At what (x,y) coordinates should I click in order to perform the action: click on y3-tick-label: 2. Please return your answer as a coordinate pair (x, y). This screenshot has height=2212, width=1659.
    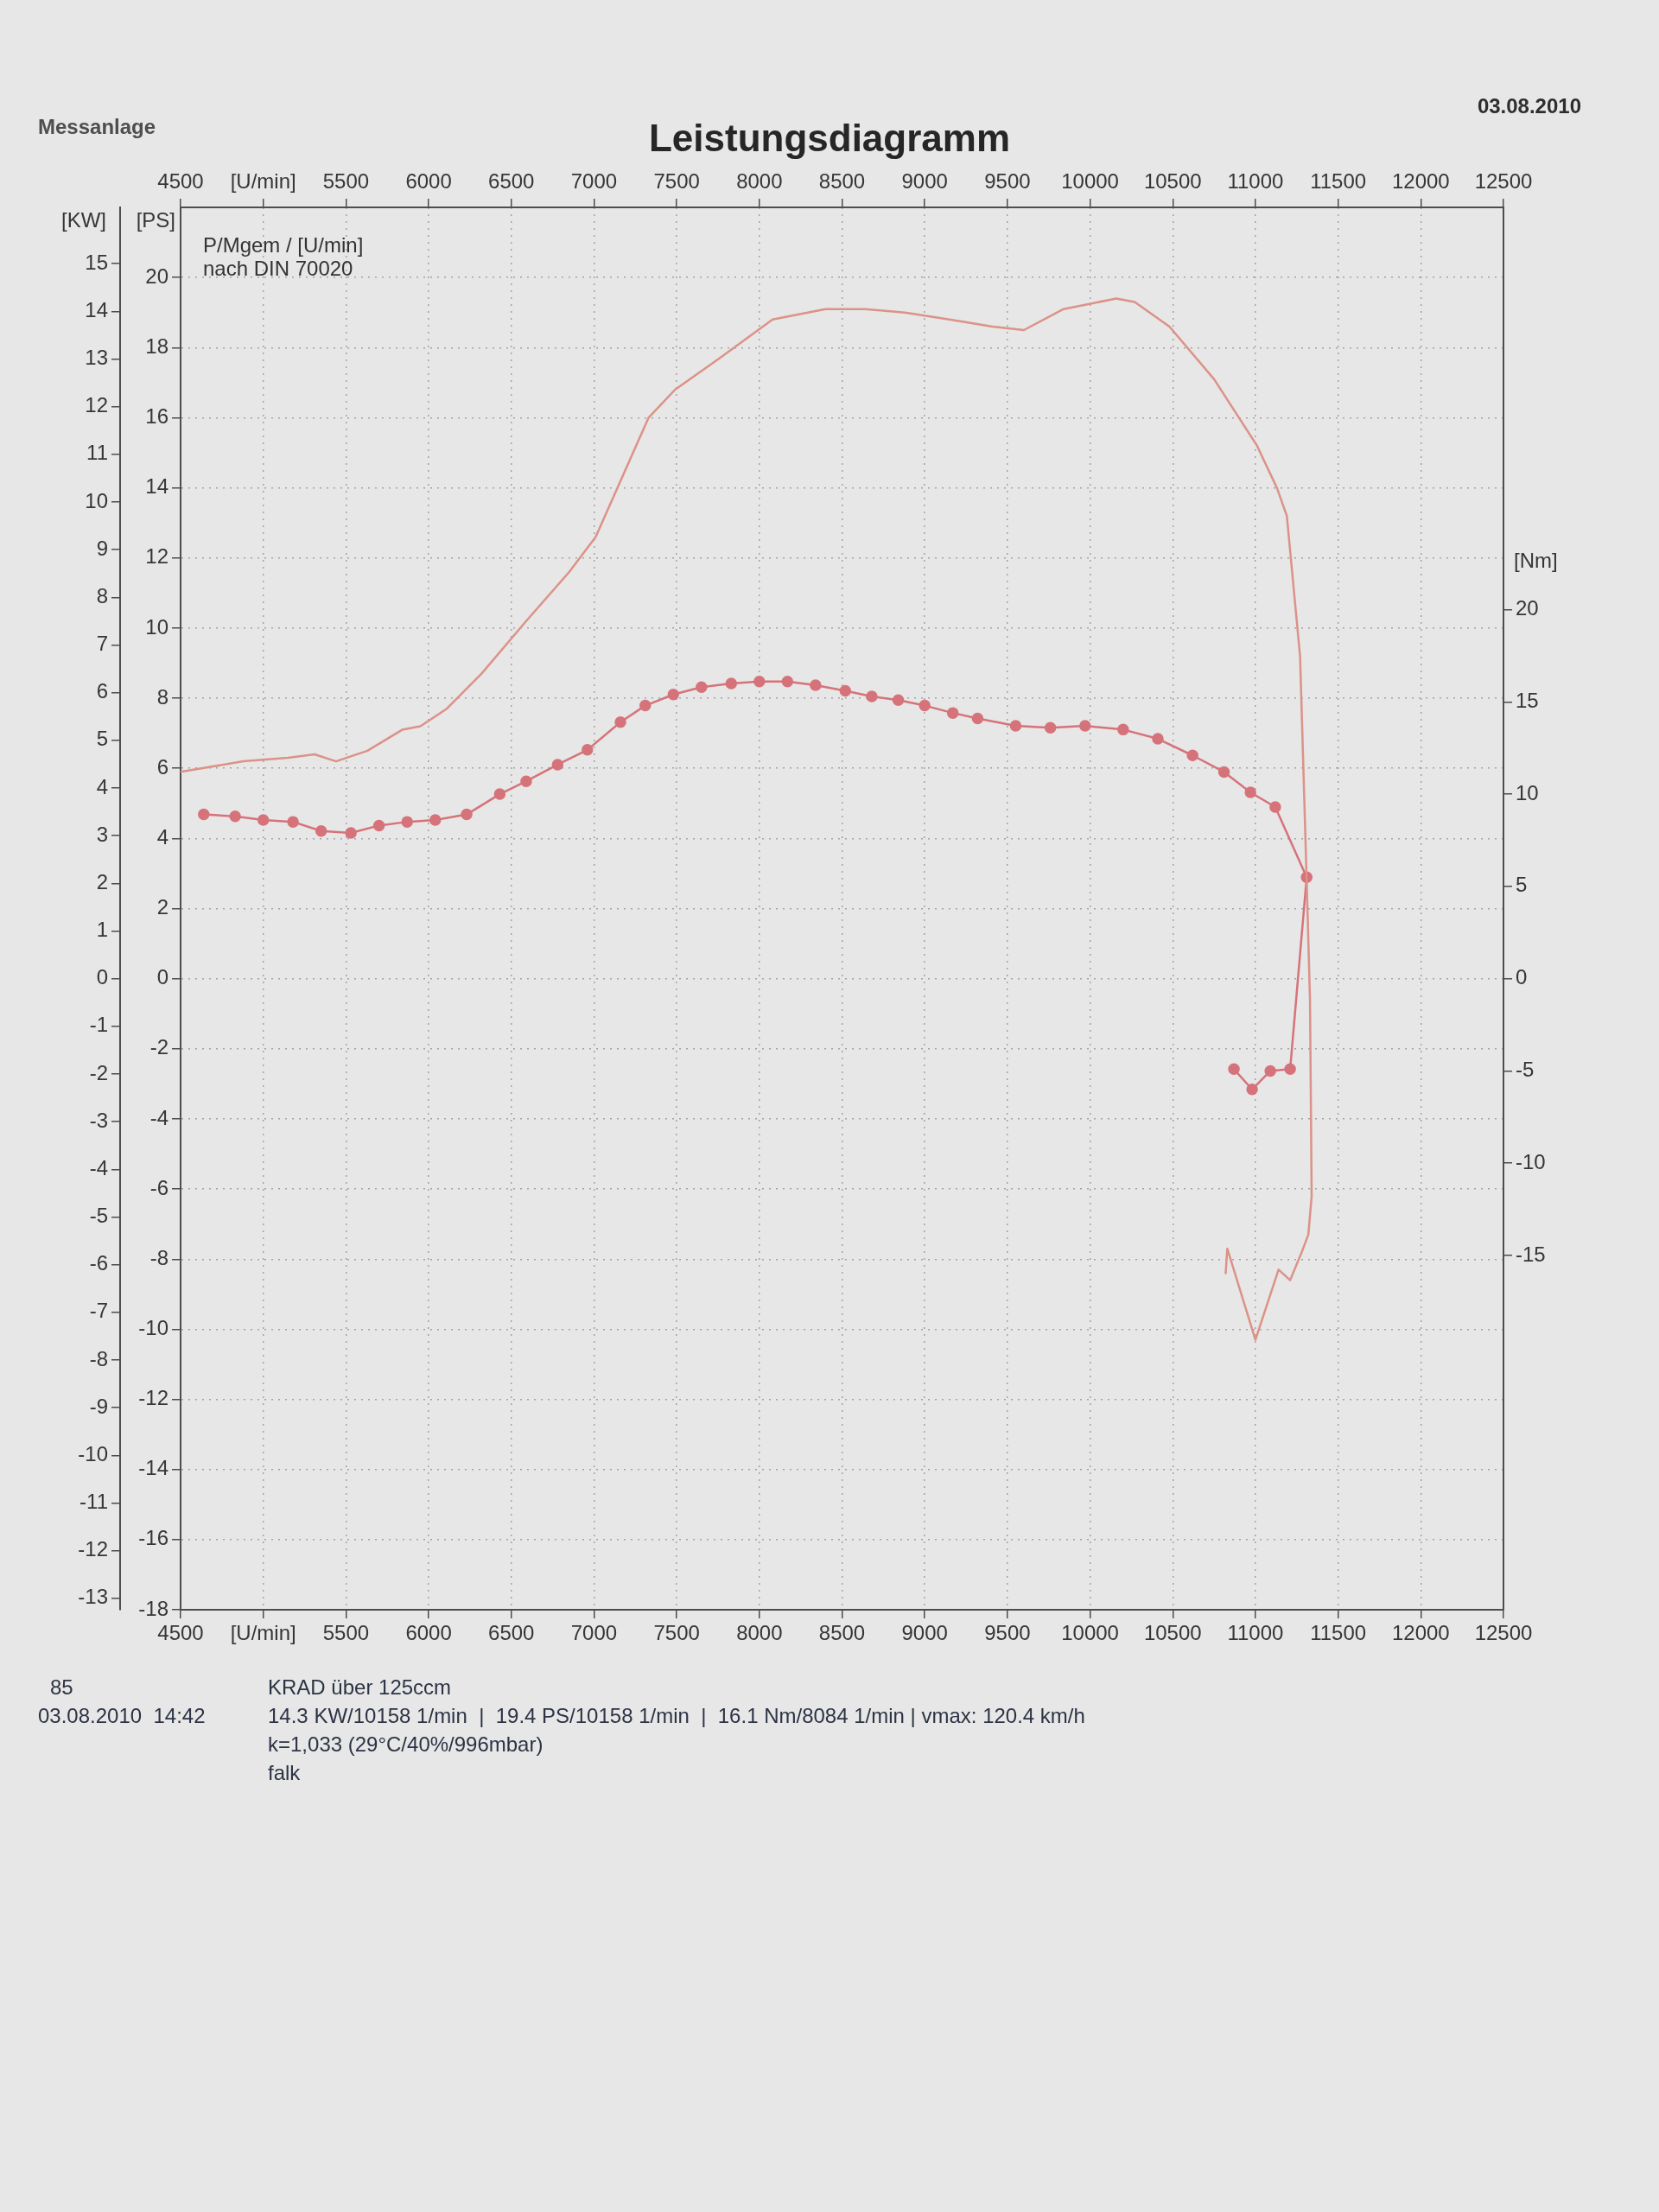
    Looking at the image, I should click on (102, 881).